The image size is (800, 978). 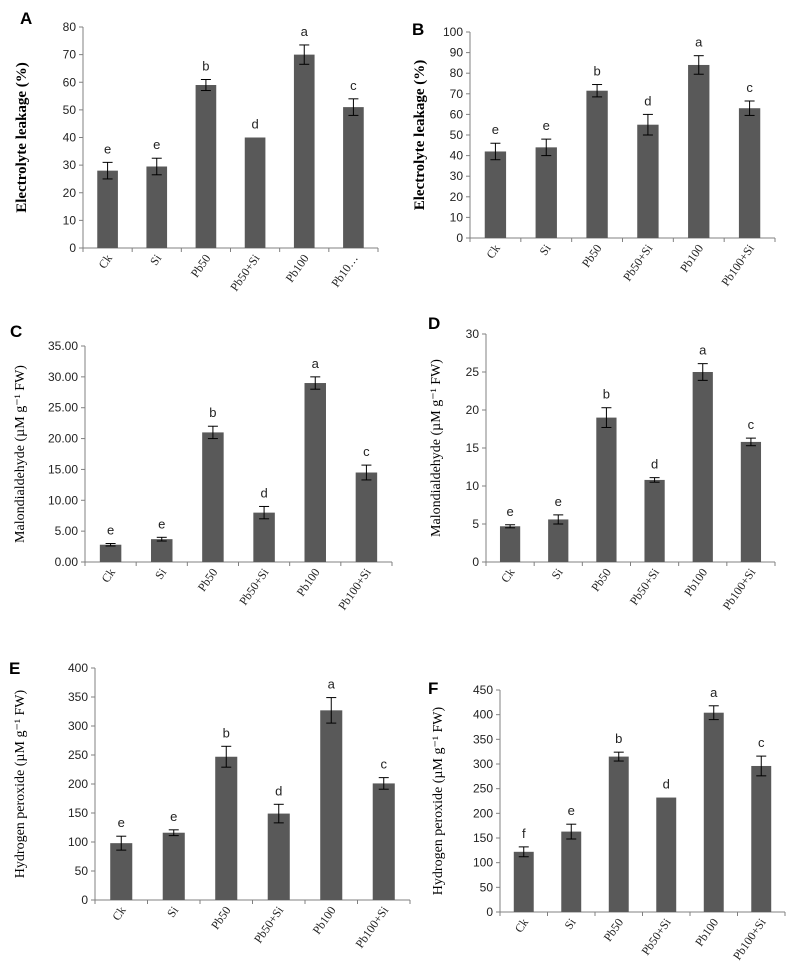 What do you see at coordinates (473, 486) in the screenshot?
I see `y-tick-label: 10` at bounding box center [473, 486].